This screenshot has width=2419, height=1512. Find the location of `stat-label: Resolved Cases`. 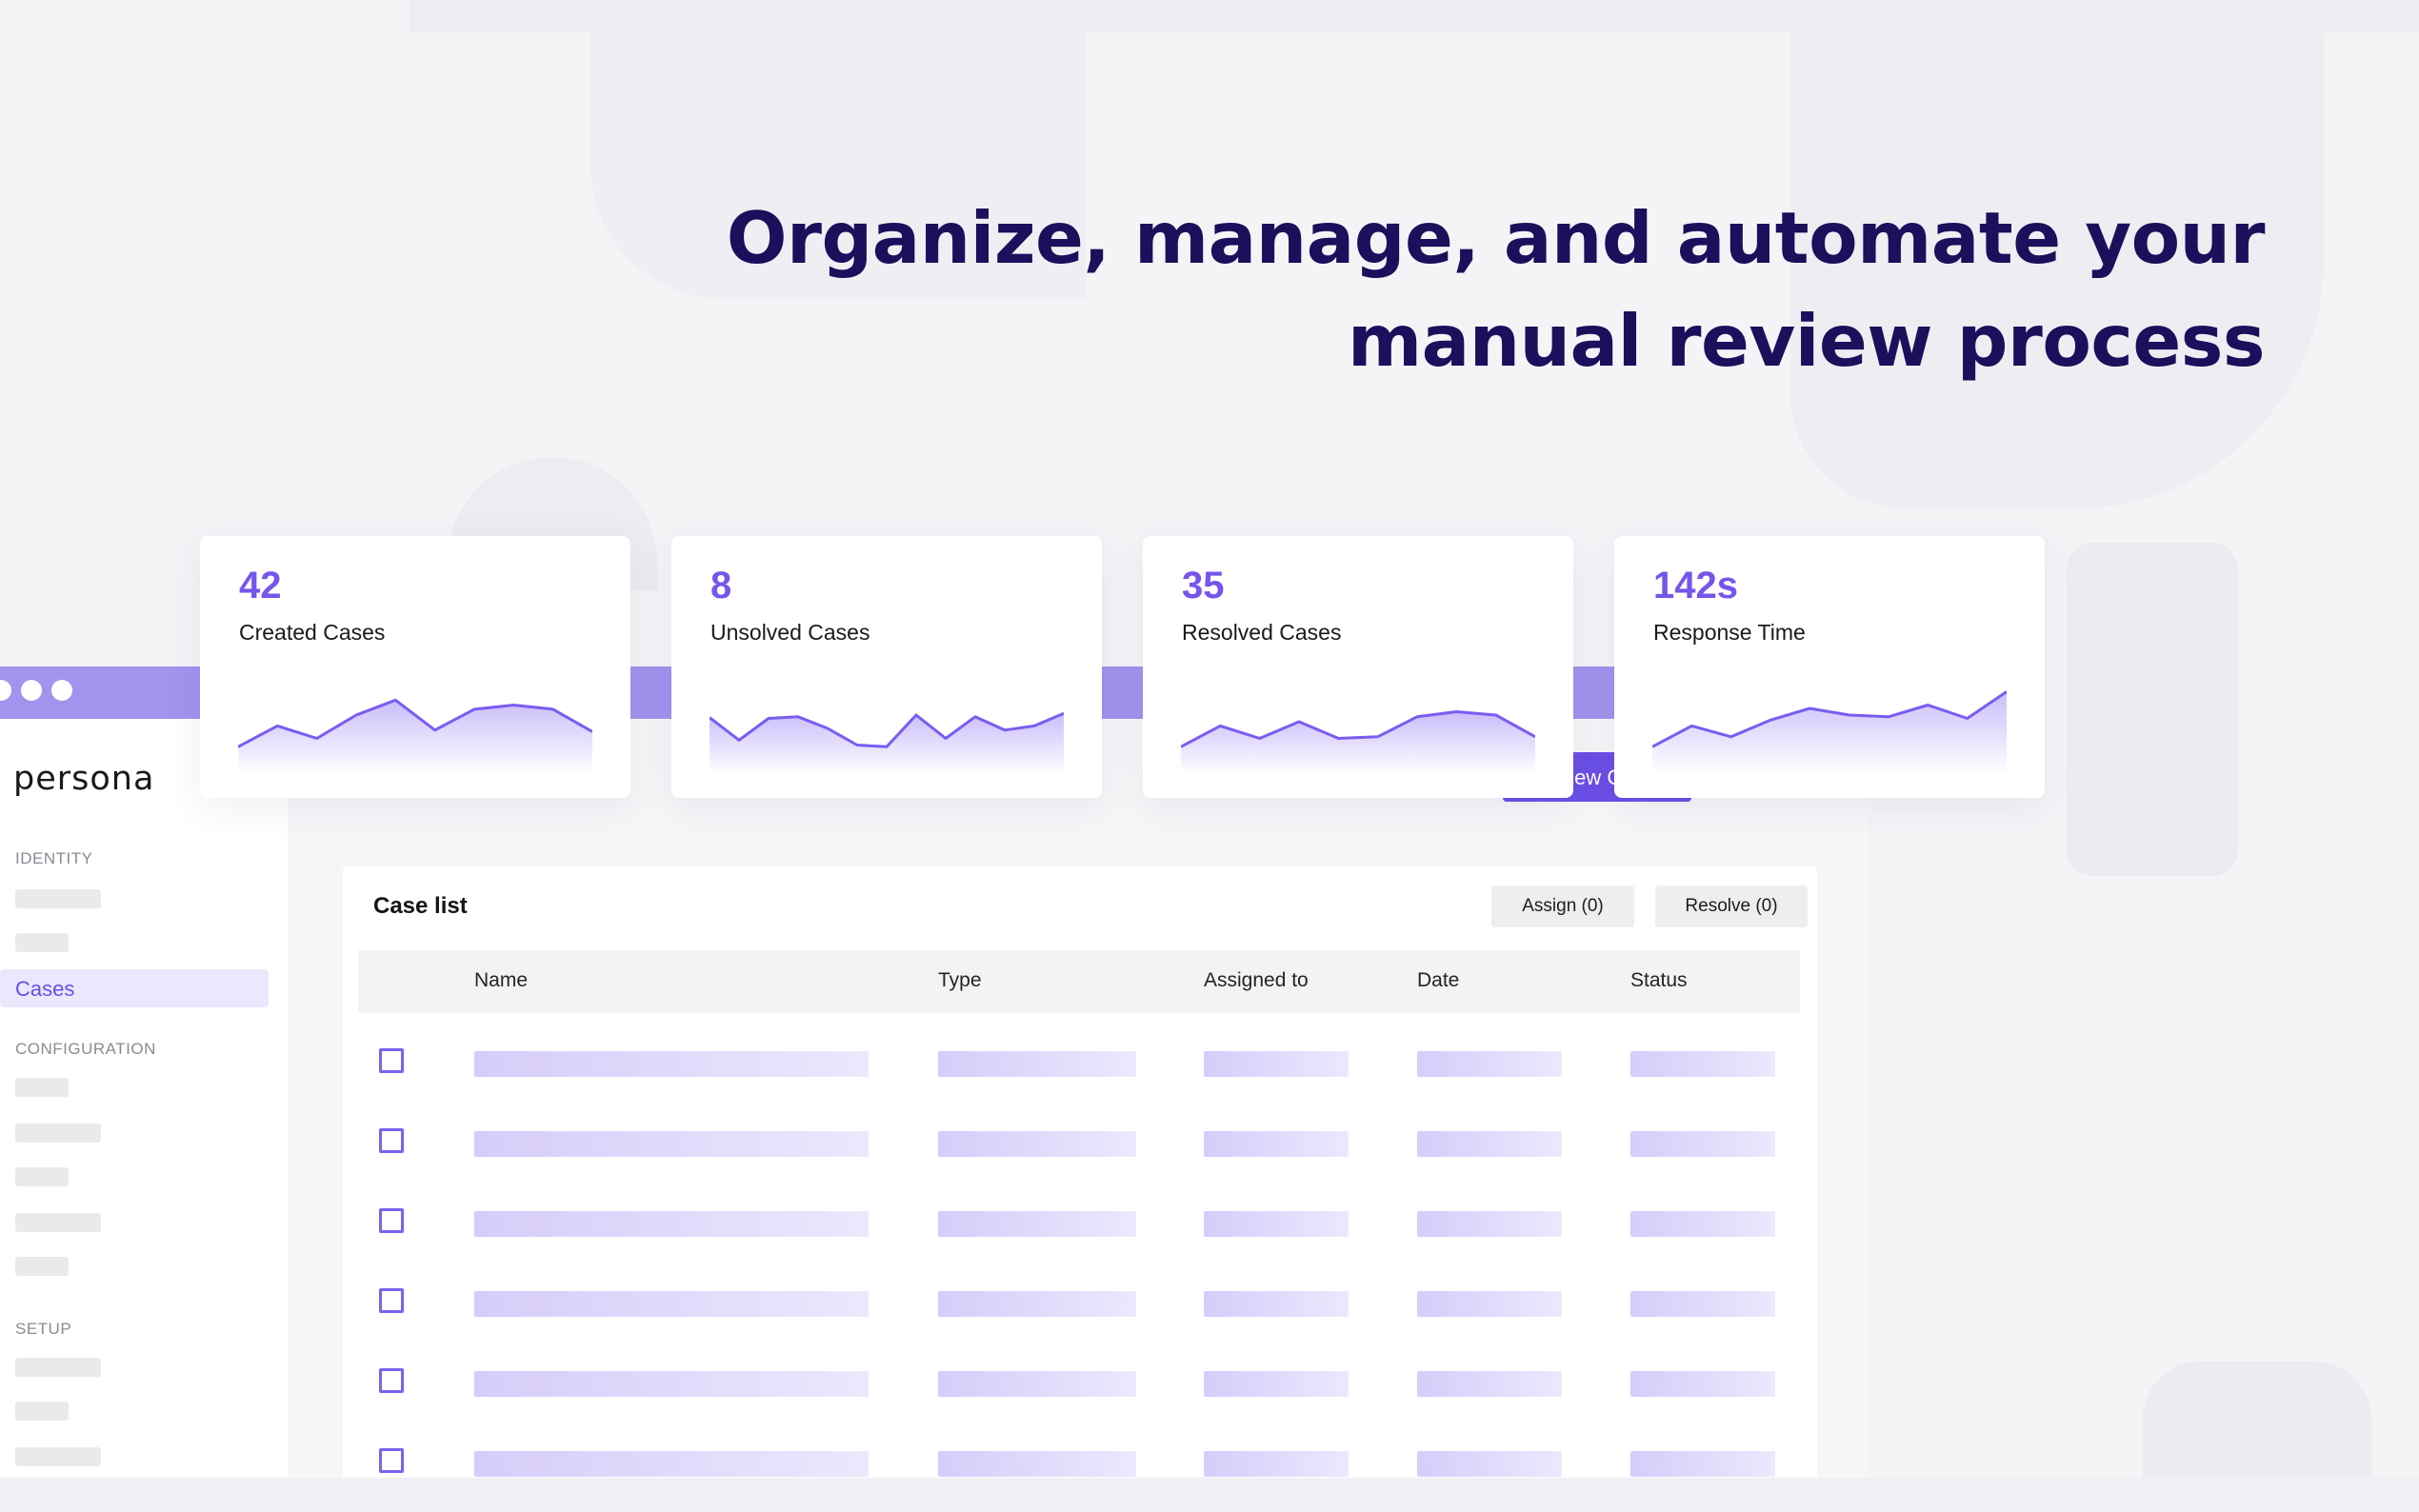

stat-label: Resolved Cases is located at coordinates (1262, 632).